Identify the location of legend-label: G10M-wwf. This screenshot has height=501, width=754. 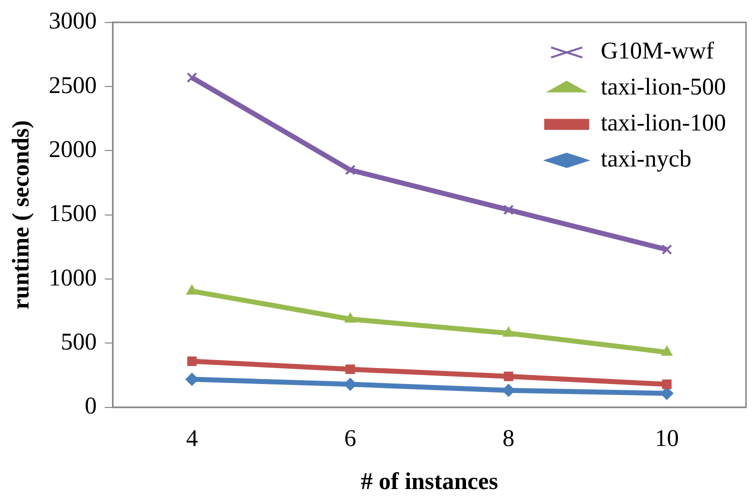
(657, 51).